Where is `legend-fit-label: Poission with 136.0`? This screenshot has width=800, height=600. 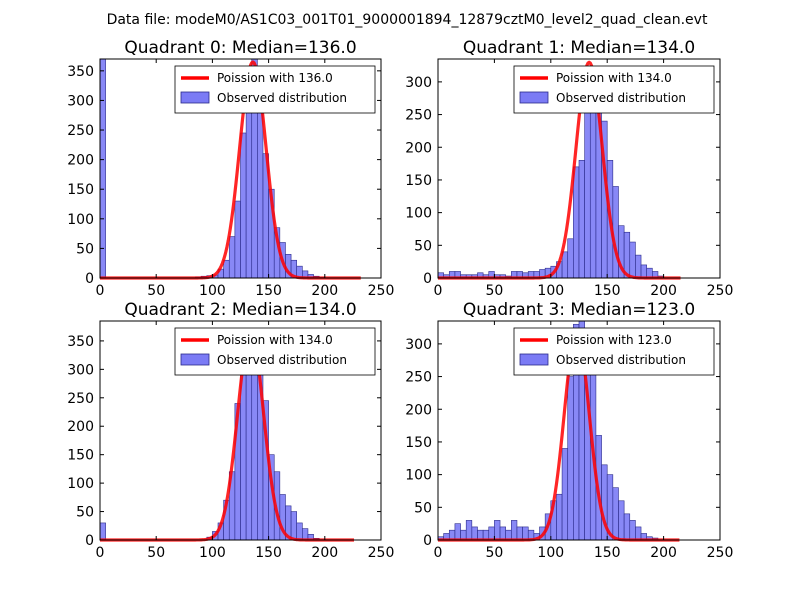 legend-fit-label: Poission with 136.0 is located at coordinates (275, 78).